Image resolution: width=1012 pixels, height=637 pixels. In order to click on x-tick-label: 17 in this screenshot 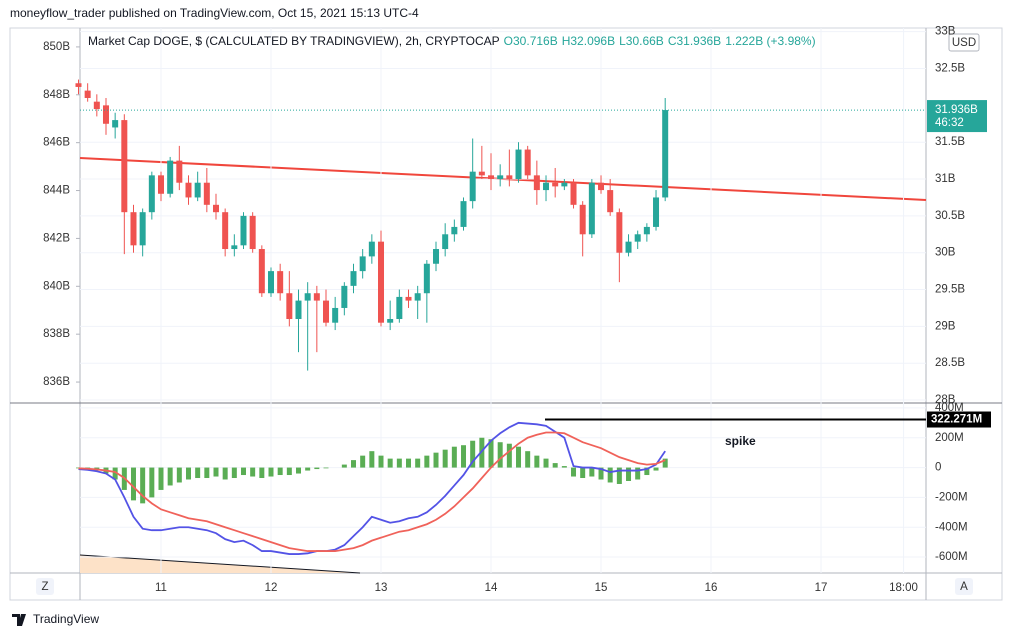, I will do `click(821, 588)`.